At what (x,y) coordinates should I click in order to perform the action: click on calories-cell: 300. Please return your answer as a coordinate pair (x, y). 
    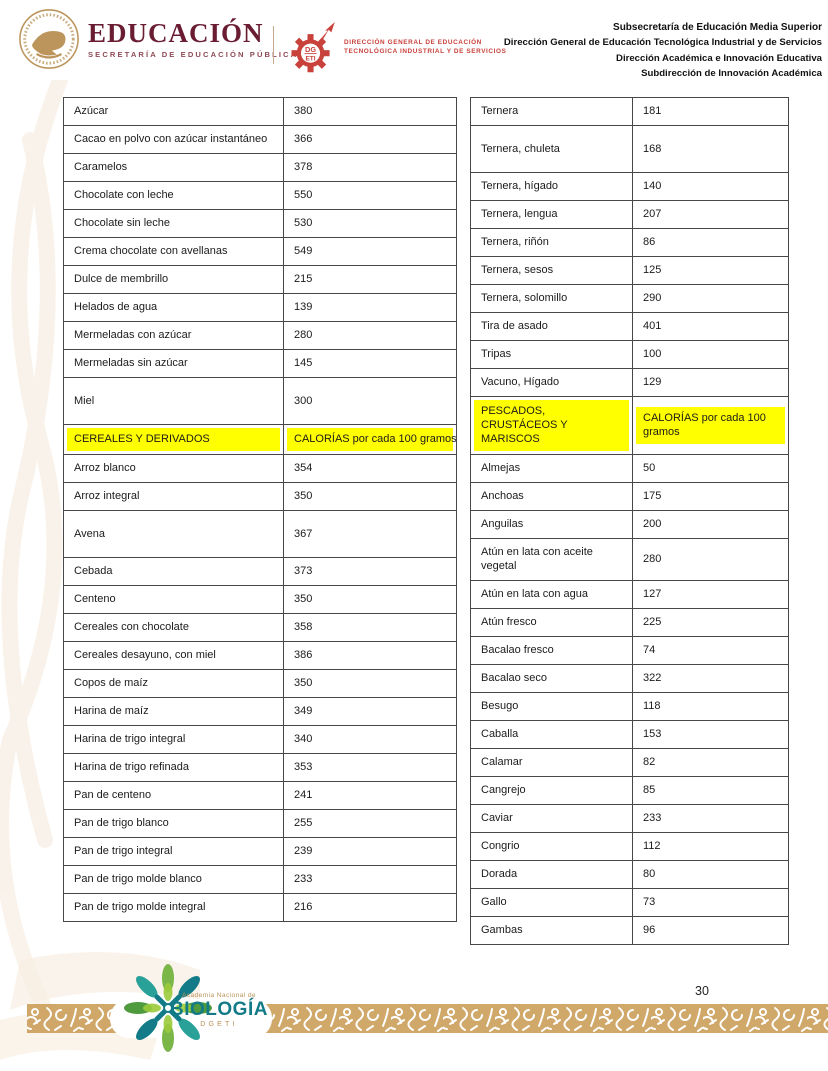
    Looking at the image, I should click on (370, 401).